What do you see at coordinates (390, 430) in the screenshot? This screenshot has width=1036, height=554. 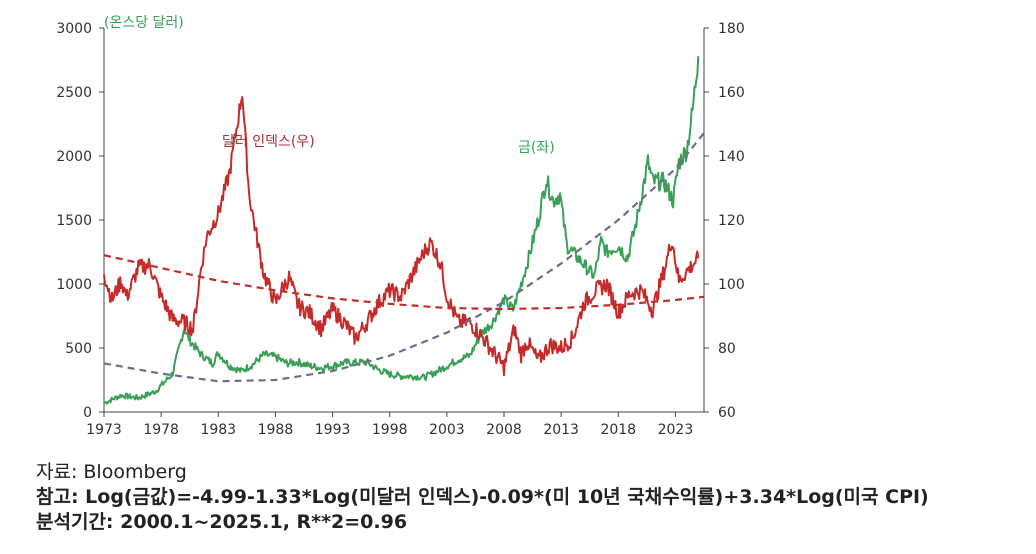 I see `x-tick-label: 1998` at bounding box center [390, 430].